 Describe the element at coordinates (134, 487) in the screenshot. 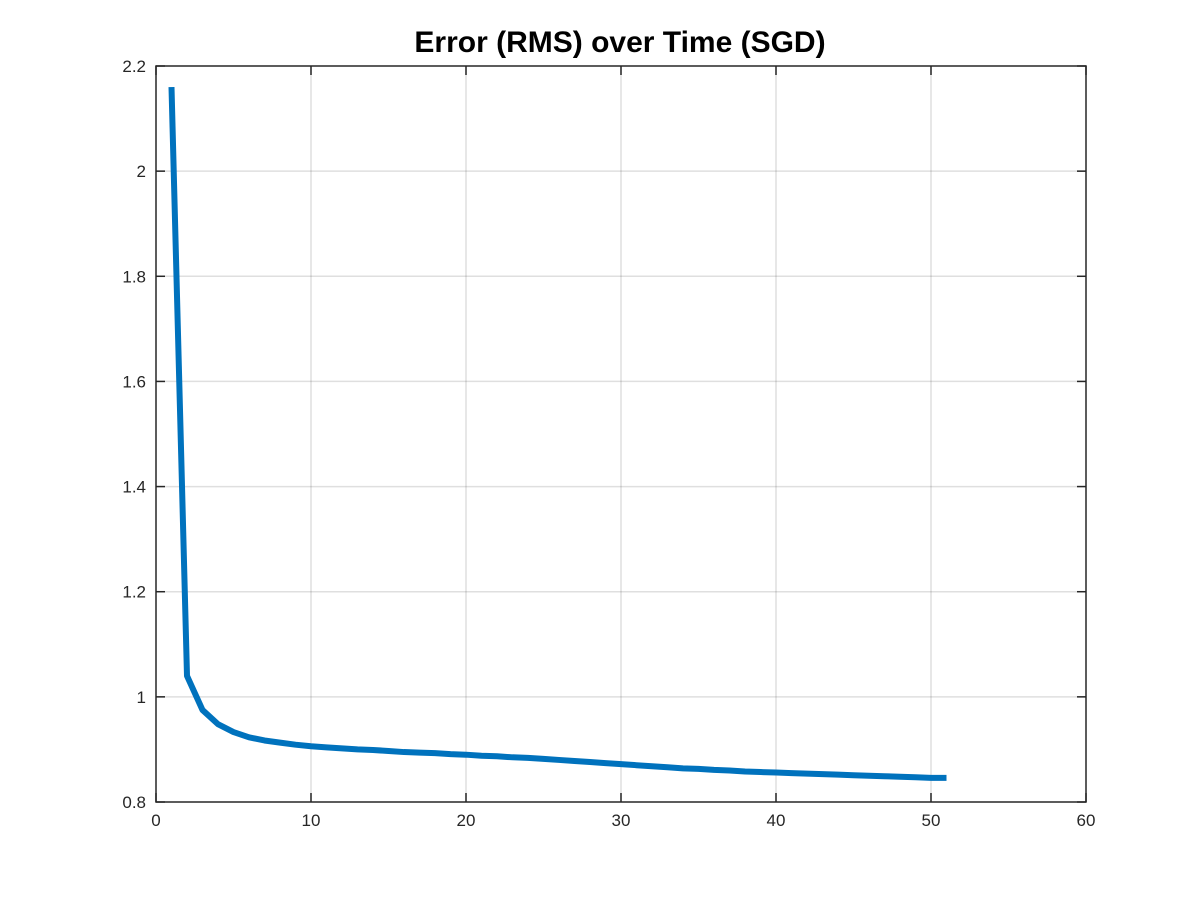

I see `y-tick-label: 1.4` at that location.